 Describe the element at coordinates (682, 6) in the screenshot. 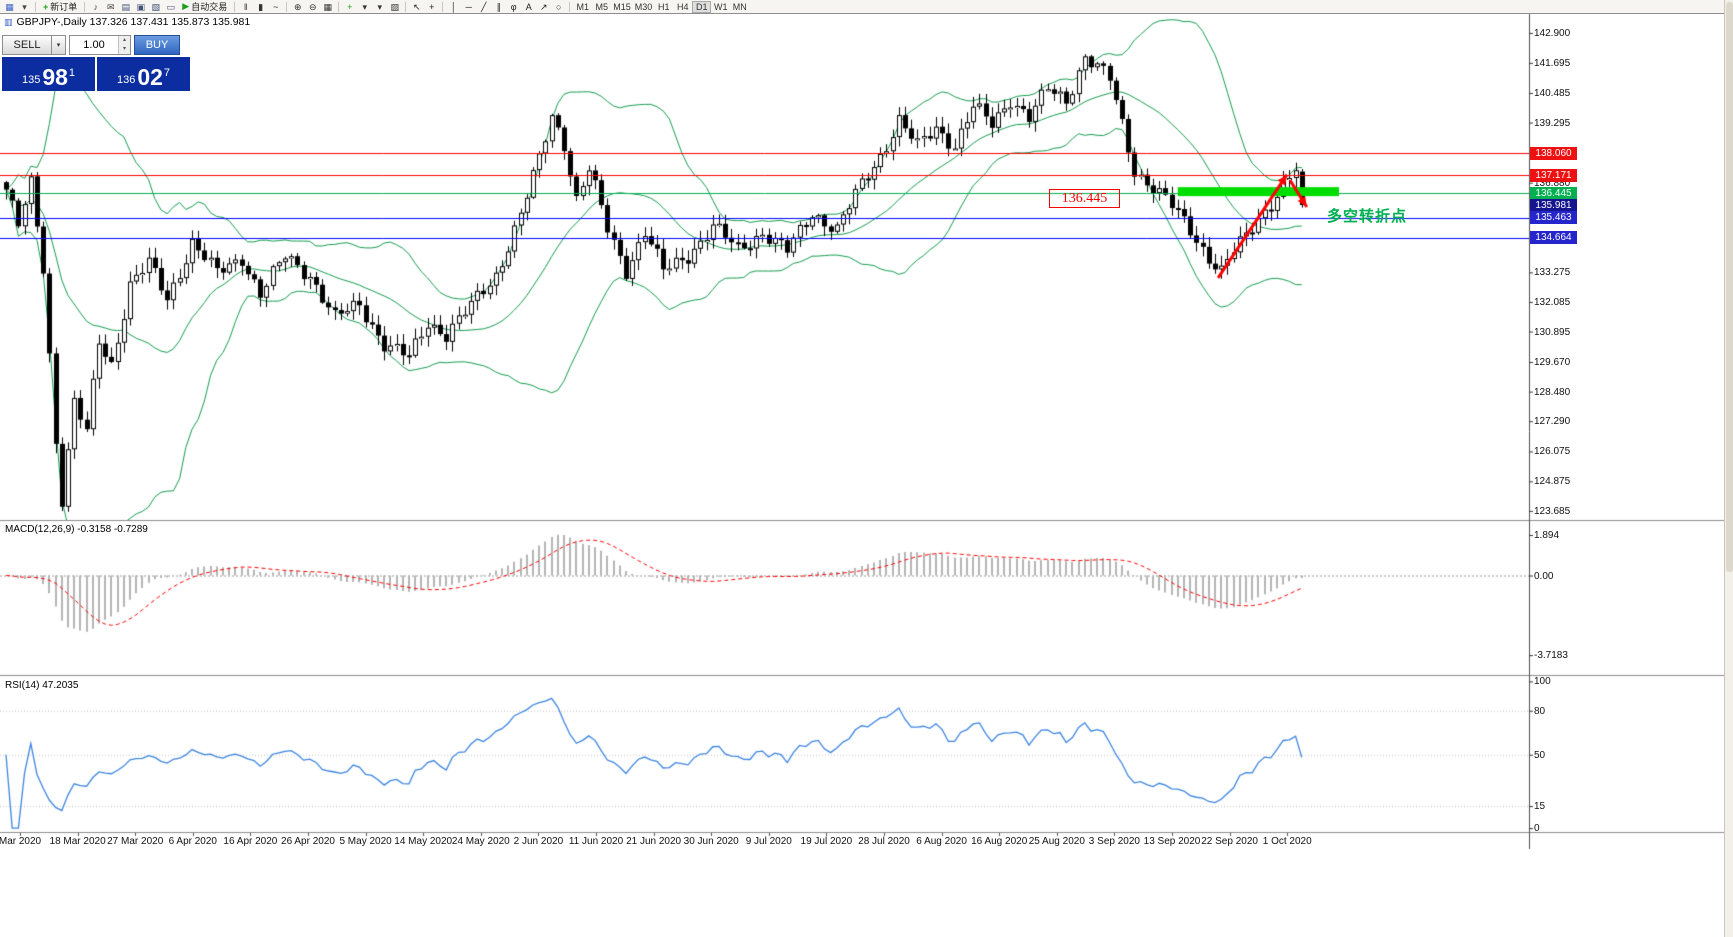

I see `timeframe-h4: H4` at that location.